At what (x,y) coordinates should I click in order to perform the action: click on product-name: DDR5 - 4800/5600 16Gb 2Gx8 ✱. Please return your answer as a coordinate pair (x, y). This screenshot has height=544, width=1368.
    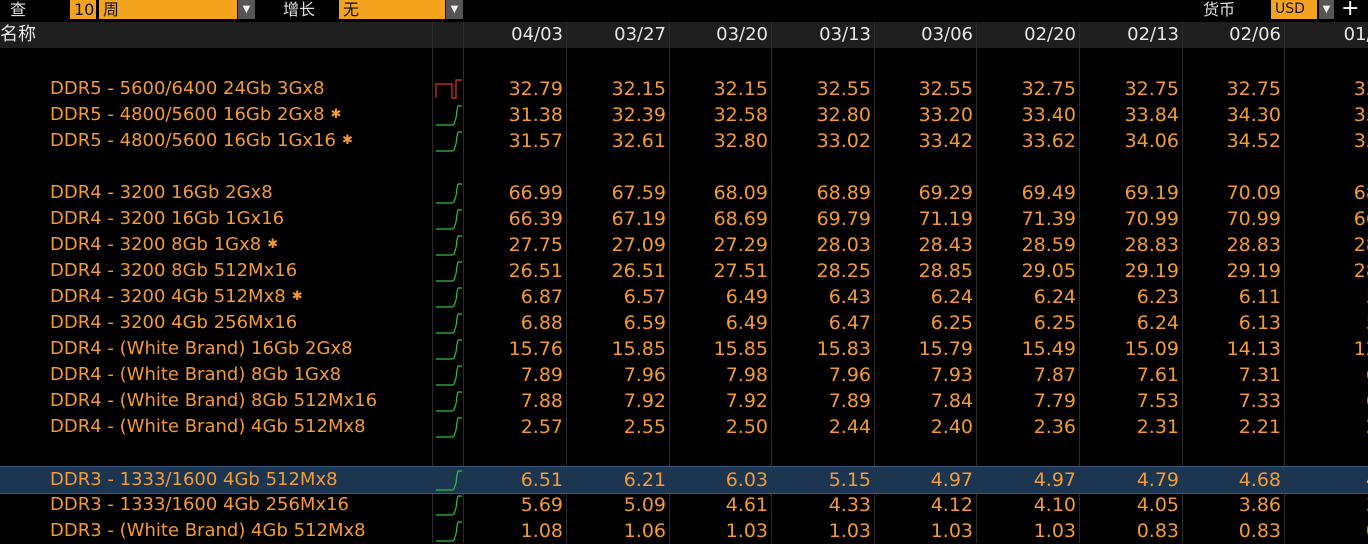
    Looking at the image, I should click on (195, 115).